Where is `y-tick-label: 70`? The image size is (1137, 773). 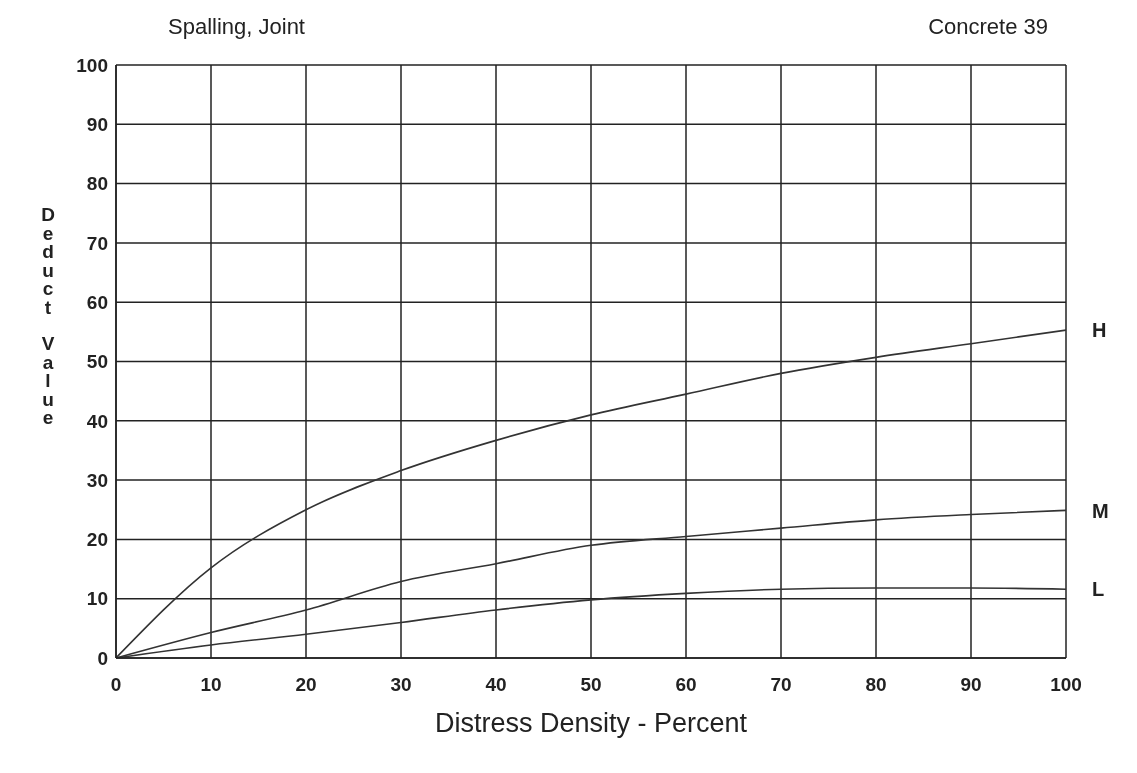 y-tick-label: 70 is located at coordinates (97, 243).